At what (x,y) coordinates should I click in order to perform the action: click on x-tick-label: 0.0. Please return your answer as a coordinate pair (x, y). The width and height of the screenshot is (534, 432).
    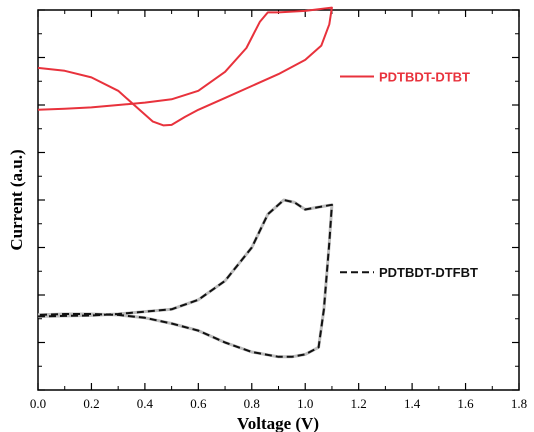
    Looking at the image, I should click on (38, 403).